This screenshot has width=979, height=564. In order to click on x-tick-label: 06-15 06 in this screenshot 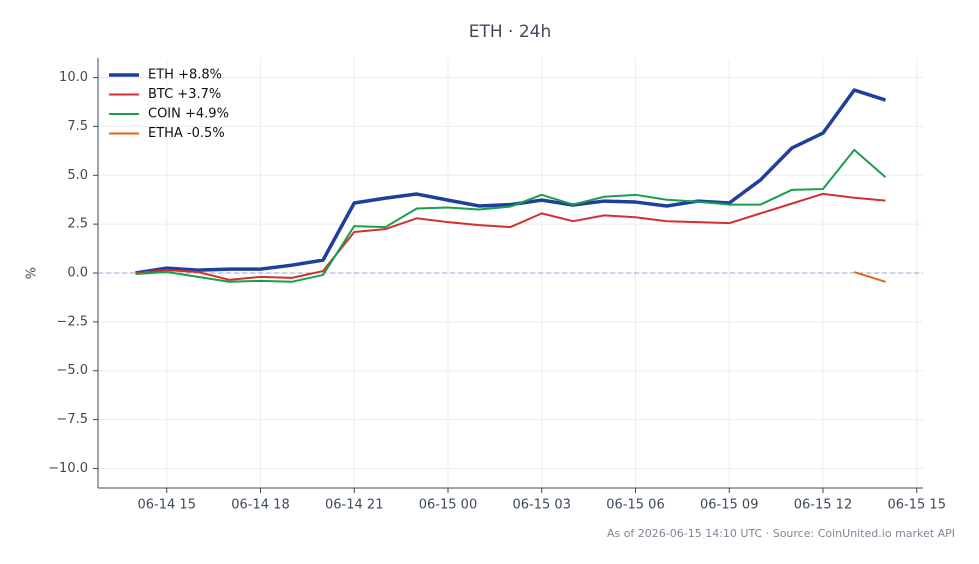, I will do `click(635, 505)`.